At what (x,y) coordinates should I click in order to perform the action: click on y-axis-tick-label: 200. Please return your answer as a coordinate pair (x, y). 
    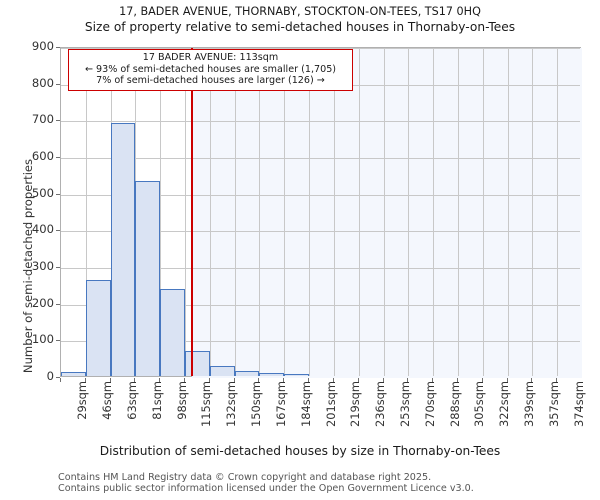
    Looking at the image, I should click on (42, 302).